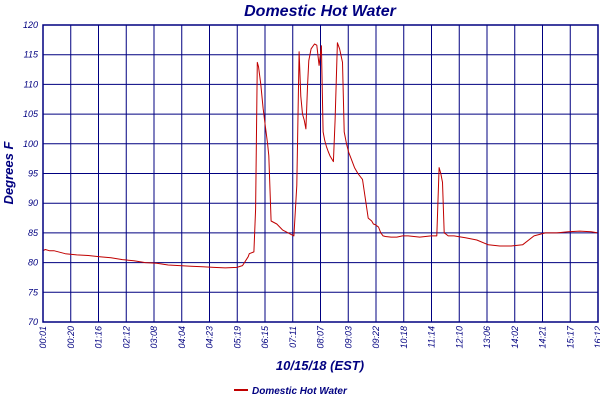 The height and width of the screenshot is (405, 600). What do you see at coordinates (210, 337) in the screenshot?
I see `x-tick-label: 04:23` at bounding box center [210, 337].